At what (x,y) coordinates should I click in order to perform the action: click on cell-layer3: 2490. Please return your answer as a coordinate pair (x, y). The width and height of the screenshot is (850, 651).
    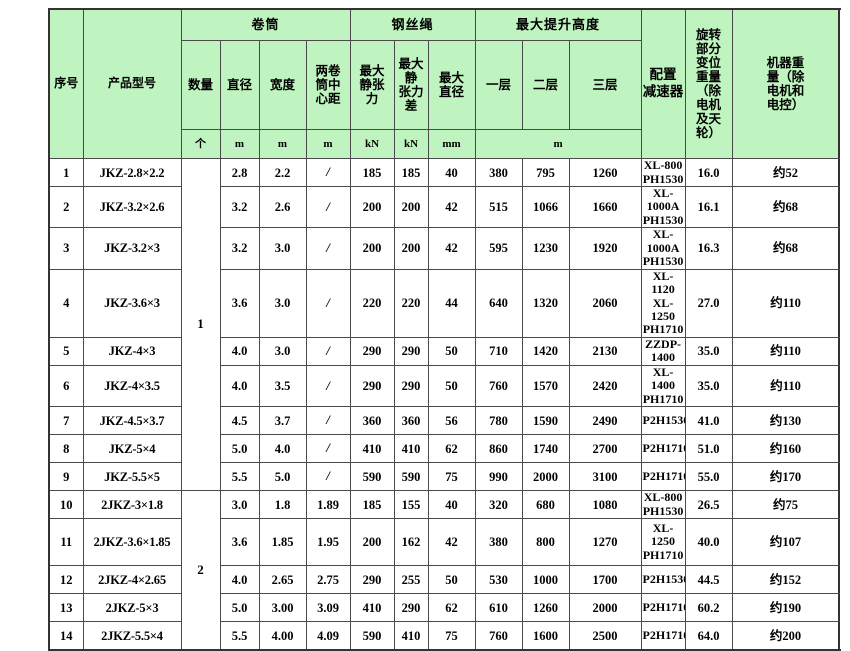
    Looking at the image, I should click on (605, 421).